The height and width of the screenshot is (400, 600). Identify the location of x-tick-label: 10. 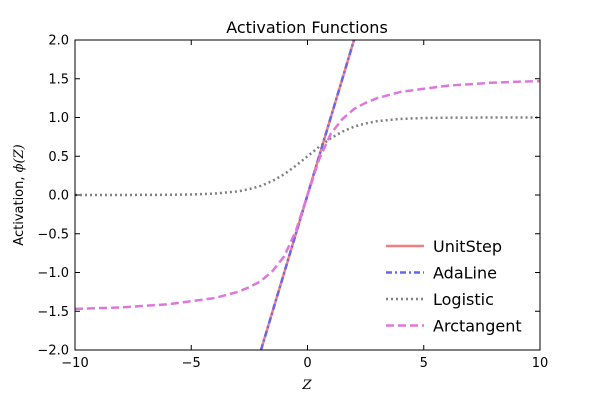
(540, 363).